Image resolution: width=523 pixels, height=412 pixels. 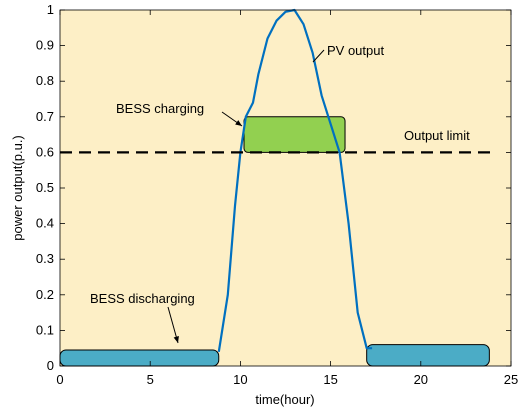 I want to click on bess-charging-label: BESS charging, so click(x=160, y=108).